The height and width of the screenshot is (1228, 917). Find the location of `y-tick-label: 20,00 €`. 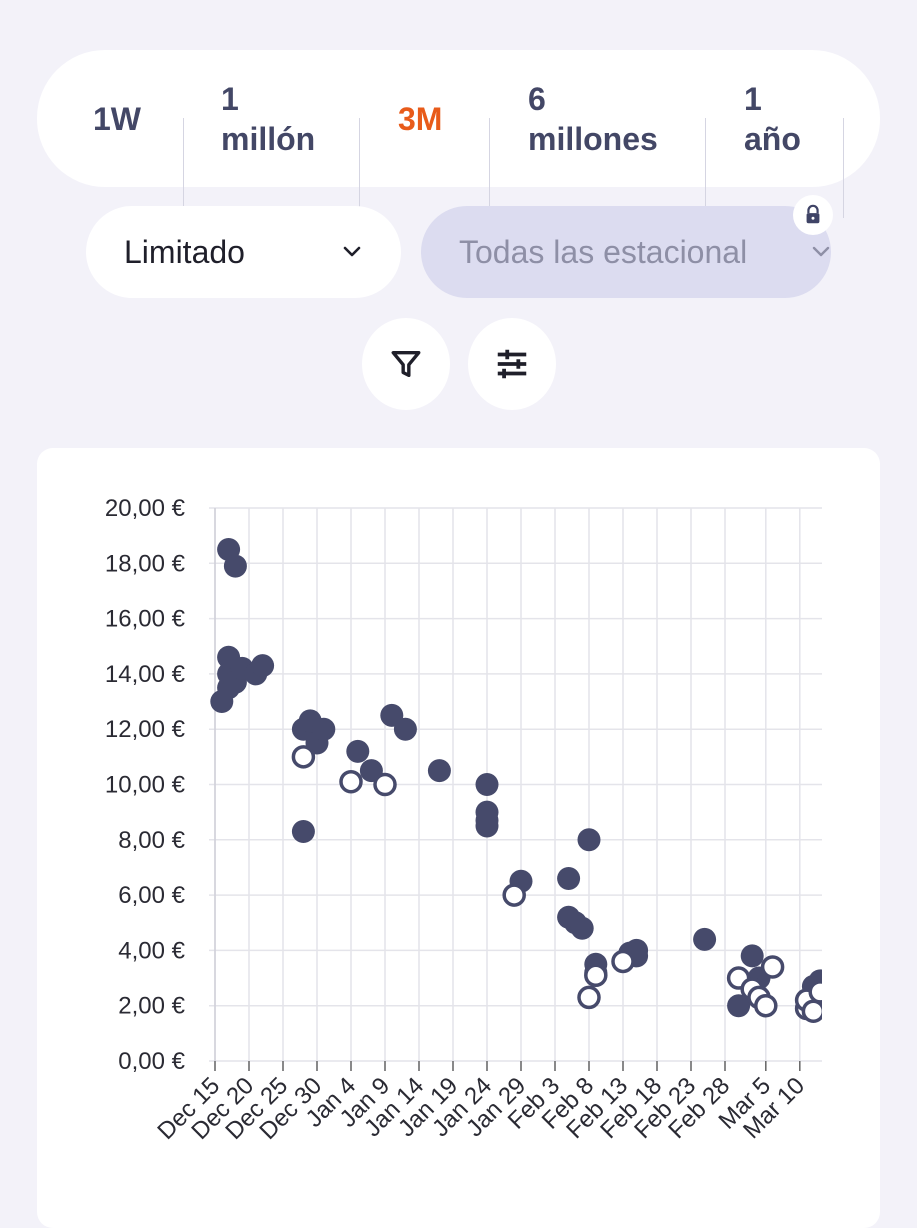

y-tick-label: 20,00 € is located at coordinates (145, 508).